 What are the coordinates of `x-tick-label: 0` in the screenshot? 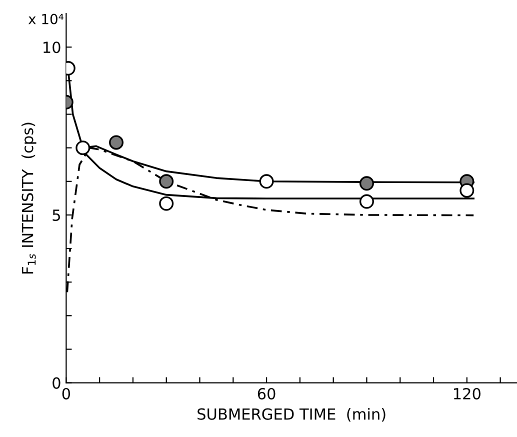 It's located at (66, 394).